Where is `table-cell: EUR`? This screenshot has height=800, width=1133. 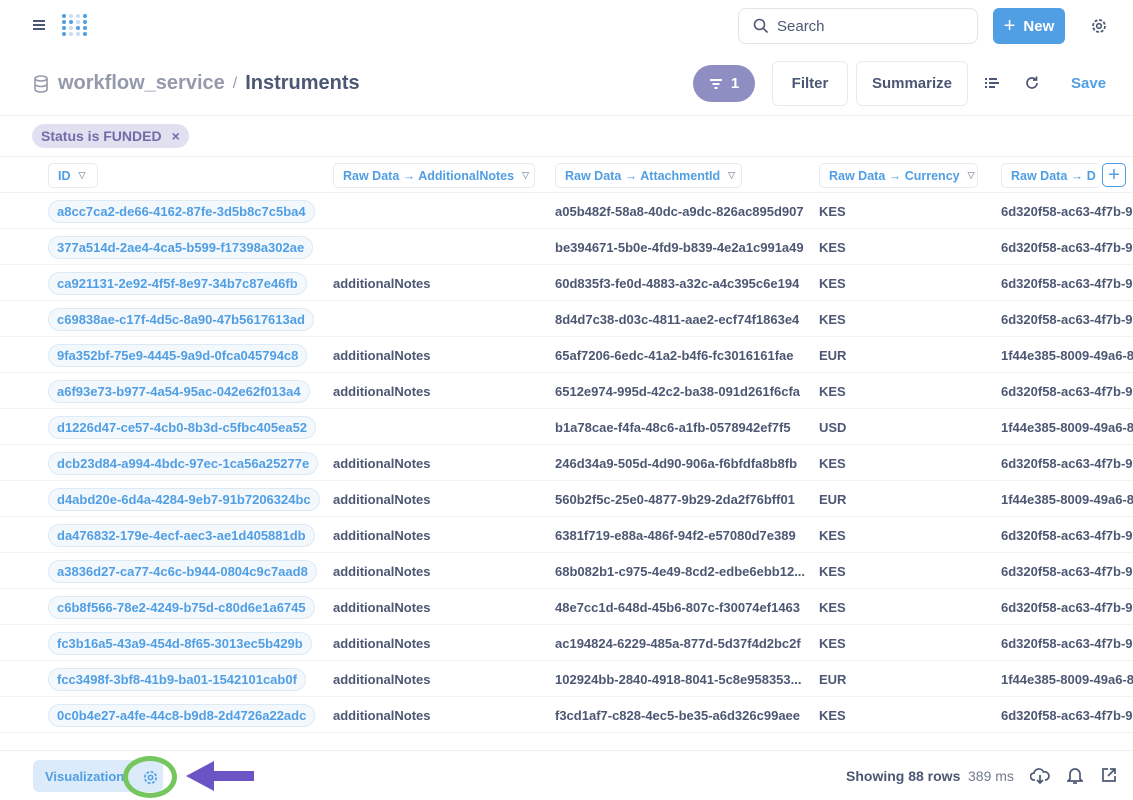
table-cell: EUR is located at coordinates (832, 679).